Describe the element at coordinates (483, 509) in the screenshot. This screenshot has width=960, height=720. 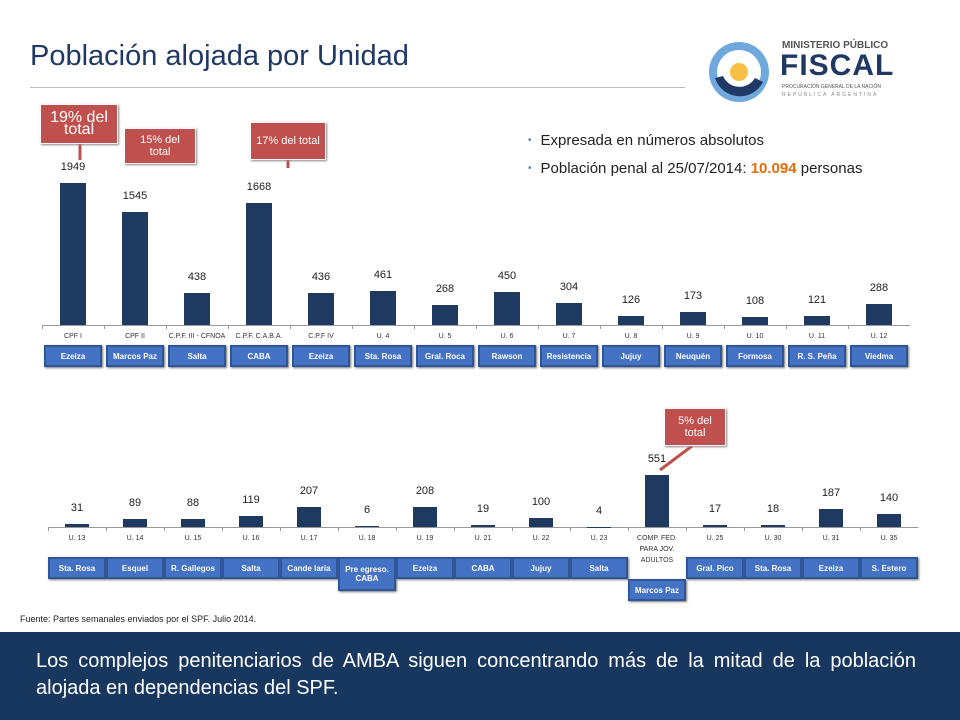
I see `value-label: 19` at that location.